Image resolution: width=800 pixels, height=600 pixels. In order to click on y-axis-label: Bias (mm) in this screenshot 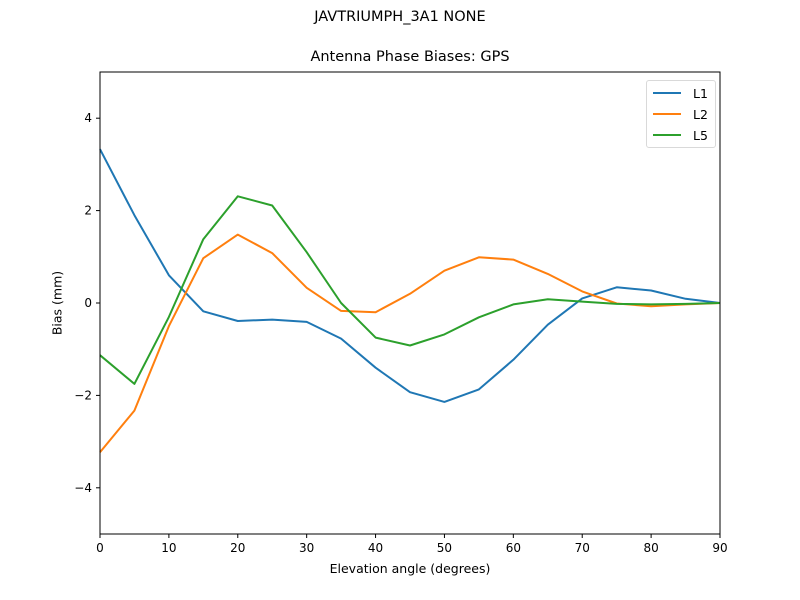, I will do `click(57, 303)`.